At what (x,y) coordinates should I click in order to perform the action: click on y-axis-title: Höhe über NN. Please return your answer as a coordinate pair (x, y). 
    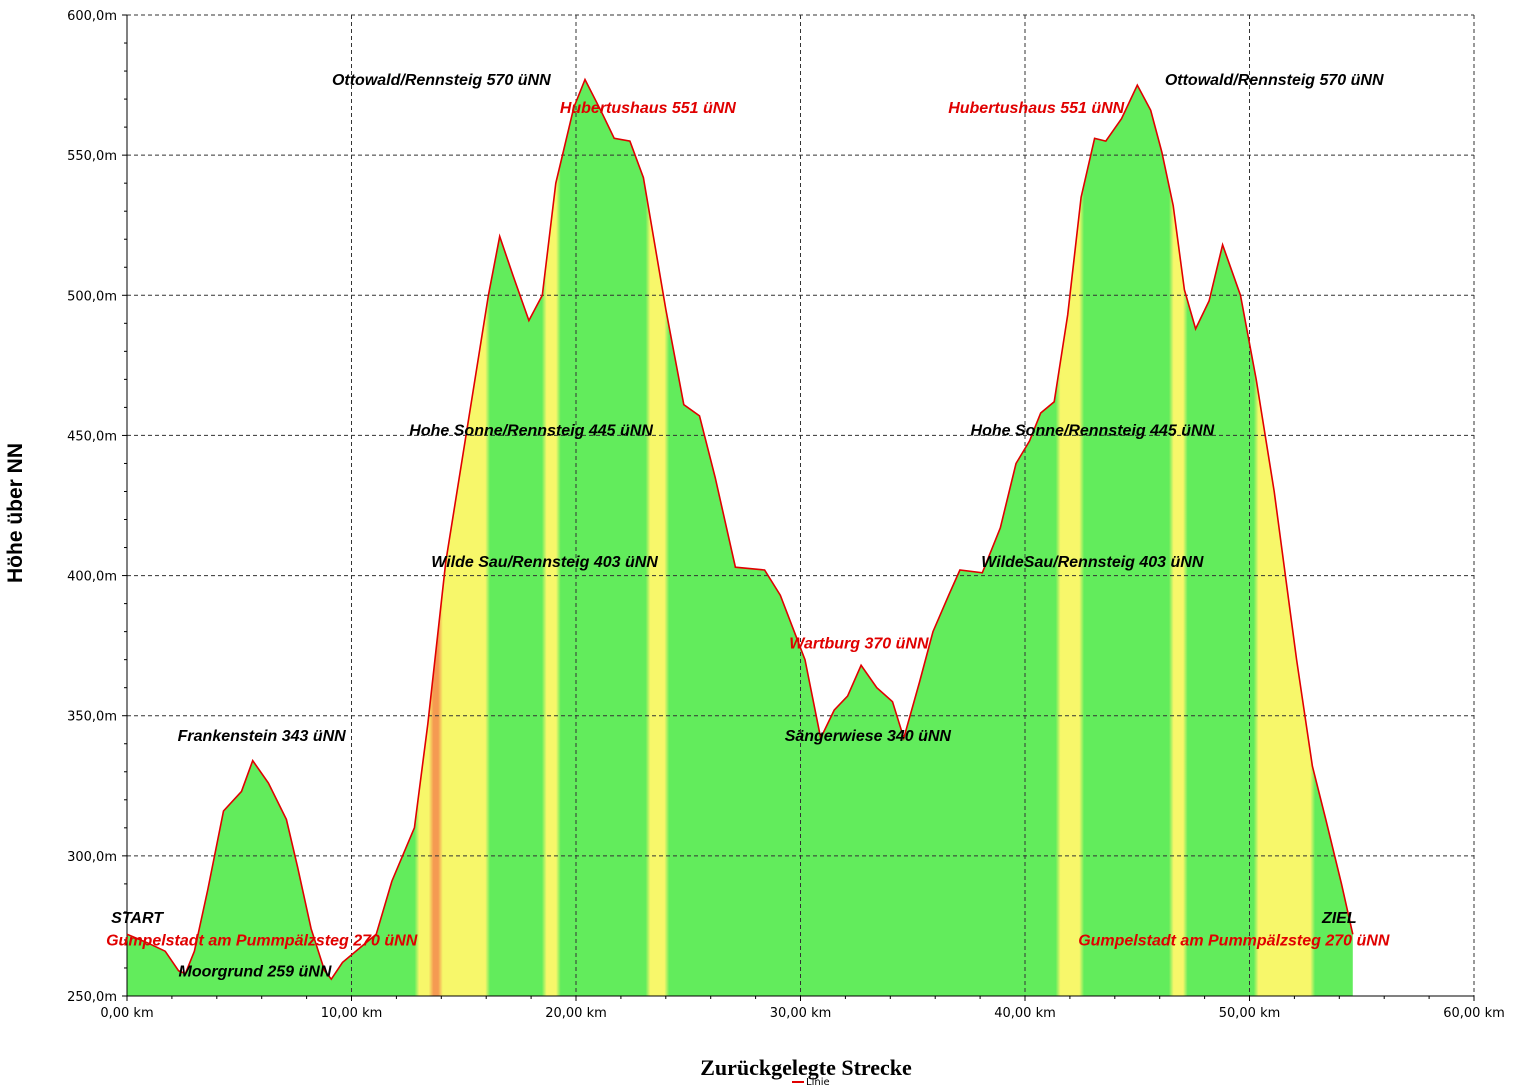
    Looking at the image, I should click on (15, 513).